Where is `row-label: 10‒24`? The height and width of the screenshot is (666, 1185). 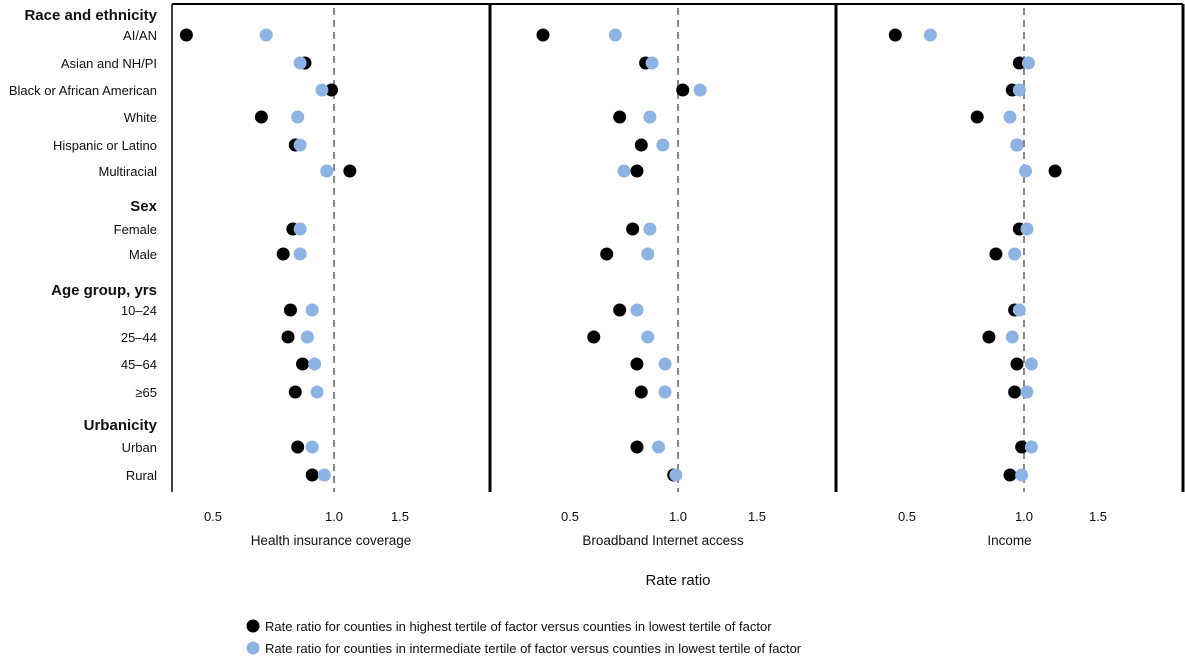
row-label: 10‒24 is located at coordinates (139, 310).